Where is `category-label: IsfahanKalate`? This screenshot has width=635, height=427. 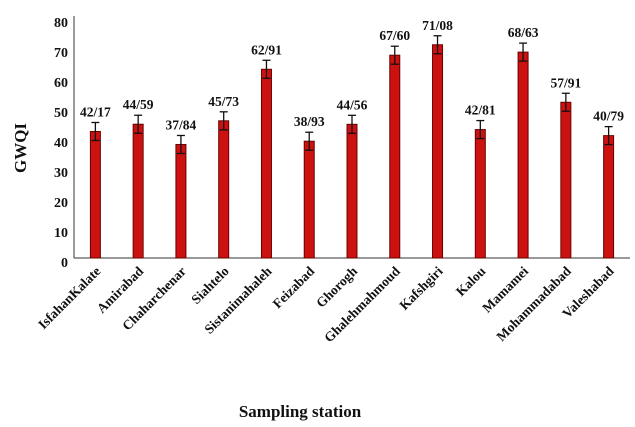
category-label: IsfahanKalate is located at coordinates (69, 298).